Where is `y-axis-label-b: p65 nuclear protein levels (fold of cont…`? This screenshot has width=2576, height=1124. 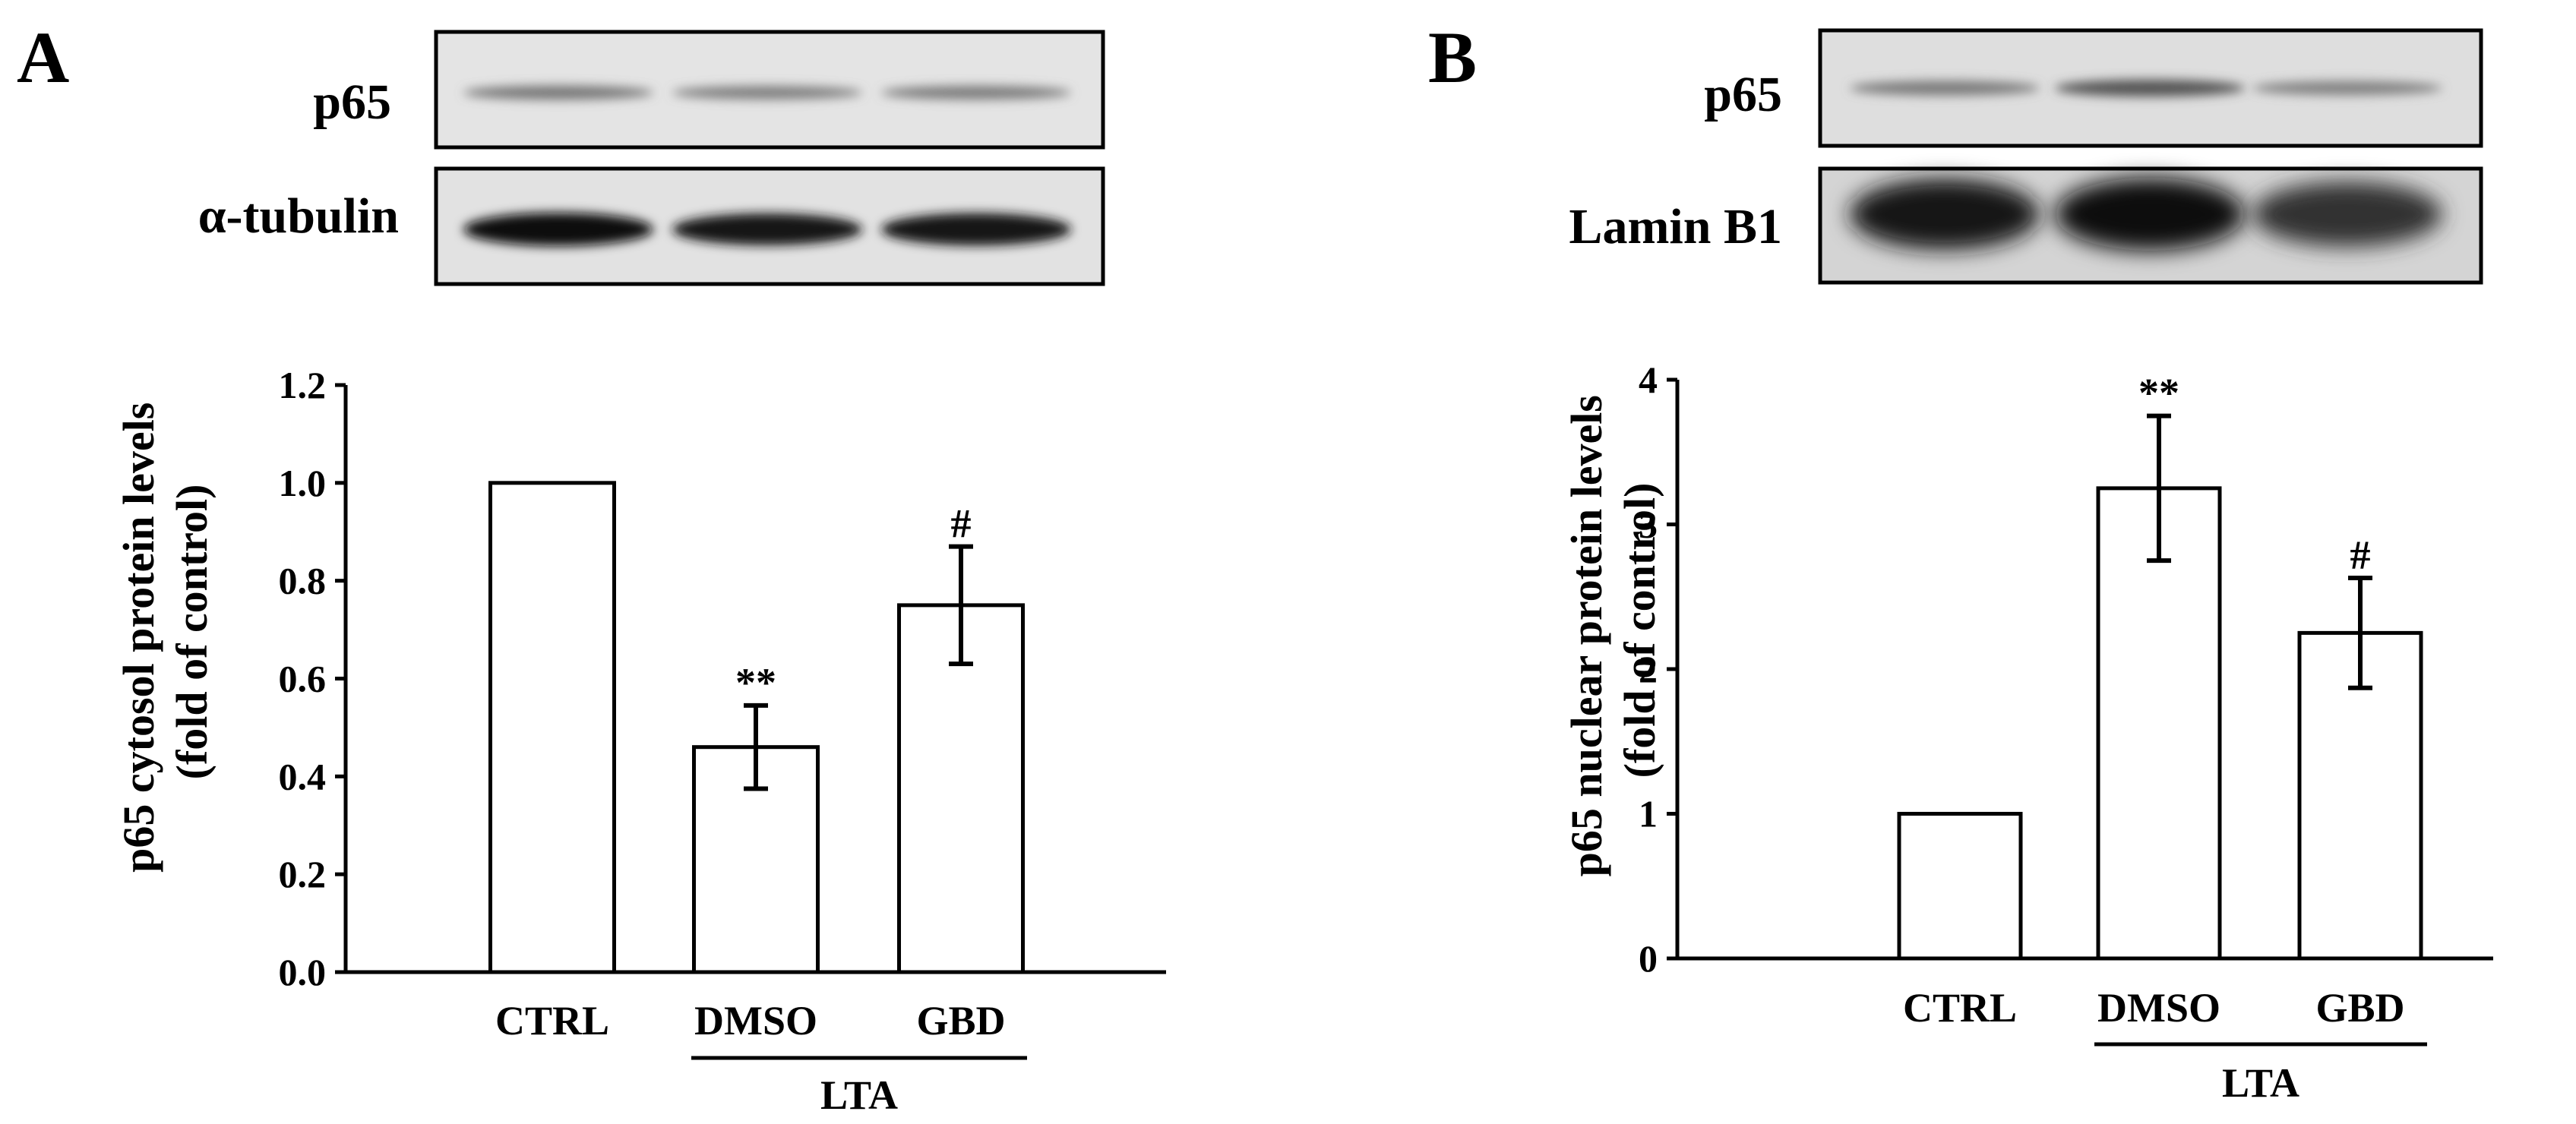 y-axis-label-b: p65 nuclear protein levels (fold of cont… is located at coordinates (1613, 630).